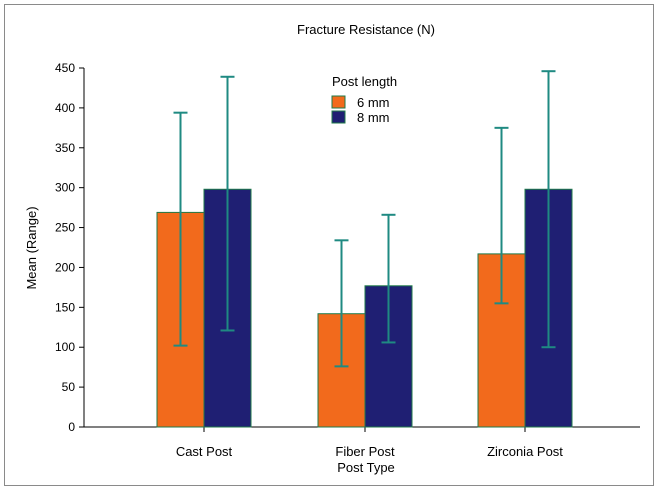  What do you see at coordinates (65, 108) in the screenshot?
I see `y-tick-label: 400` at bounding box center [65, 108].